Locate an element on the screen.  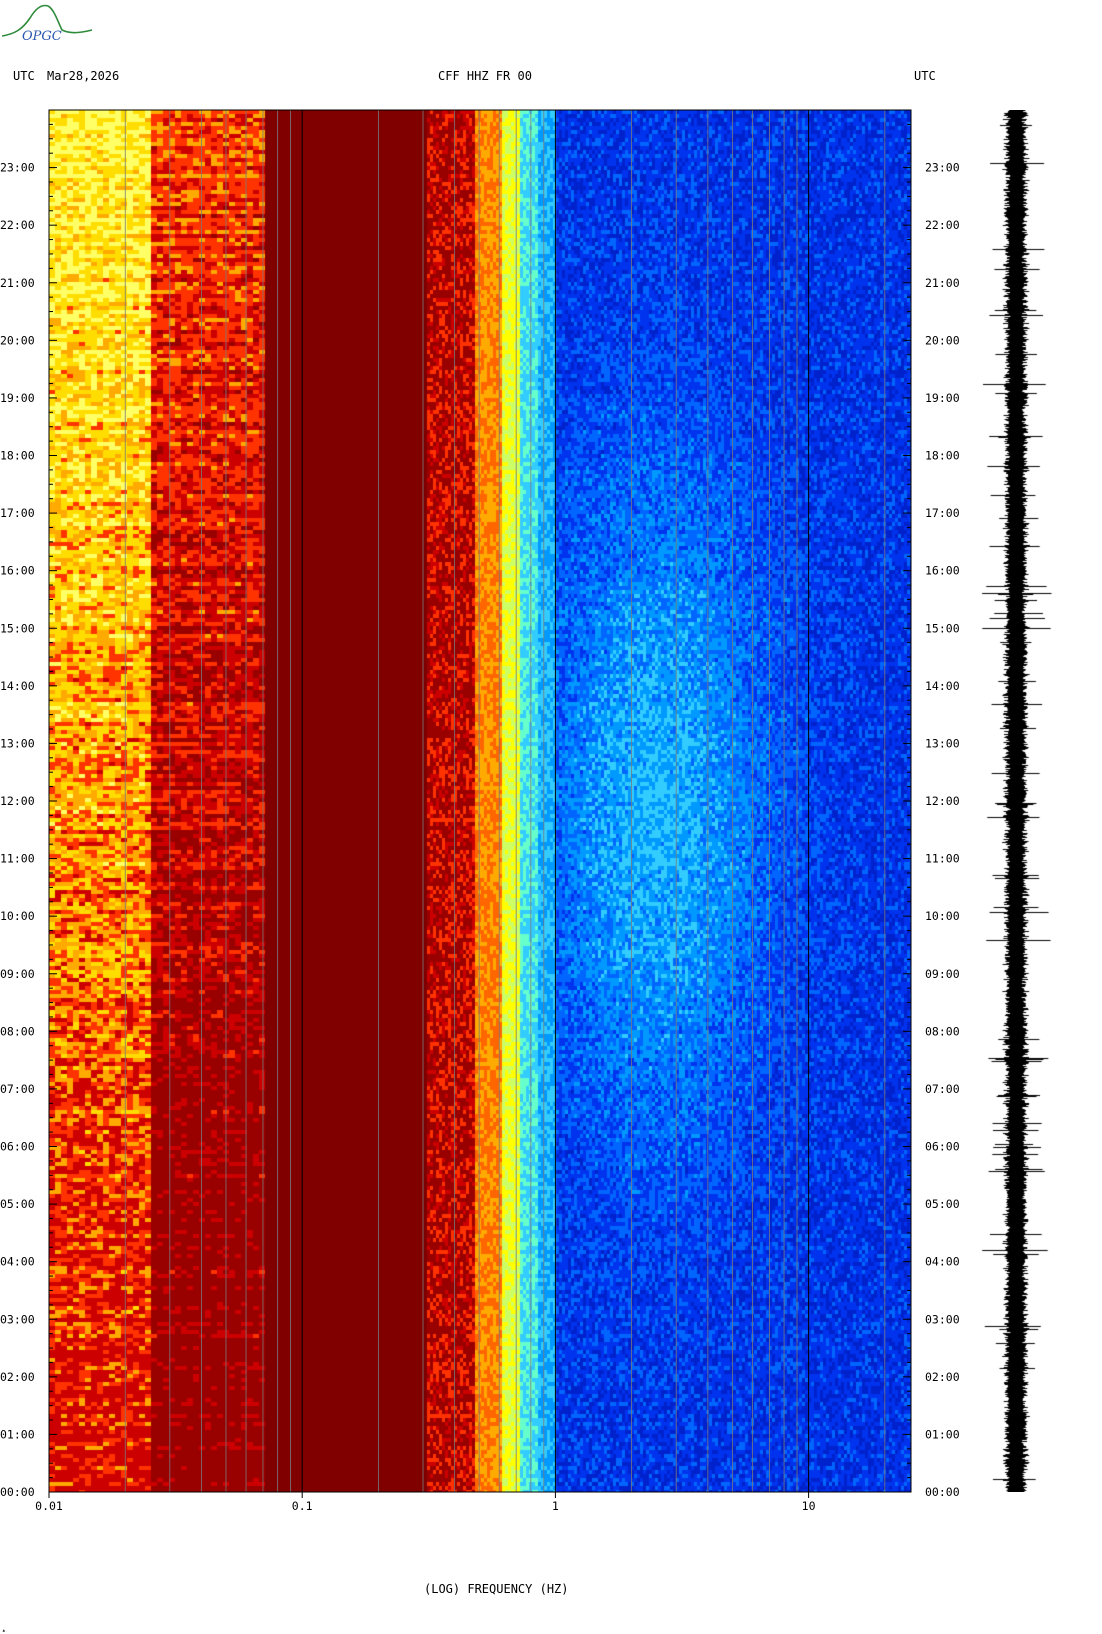
timezone-right-label: UTC is located at coordinates (925, 76).